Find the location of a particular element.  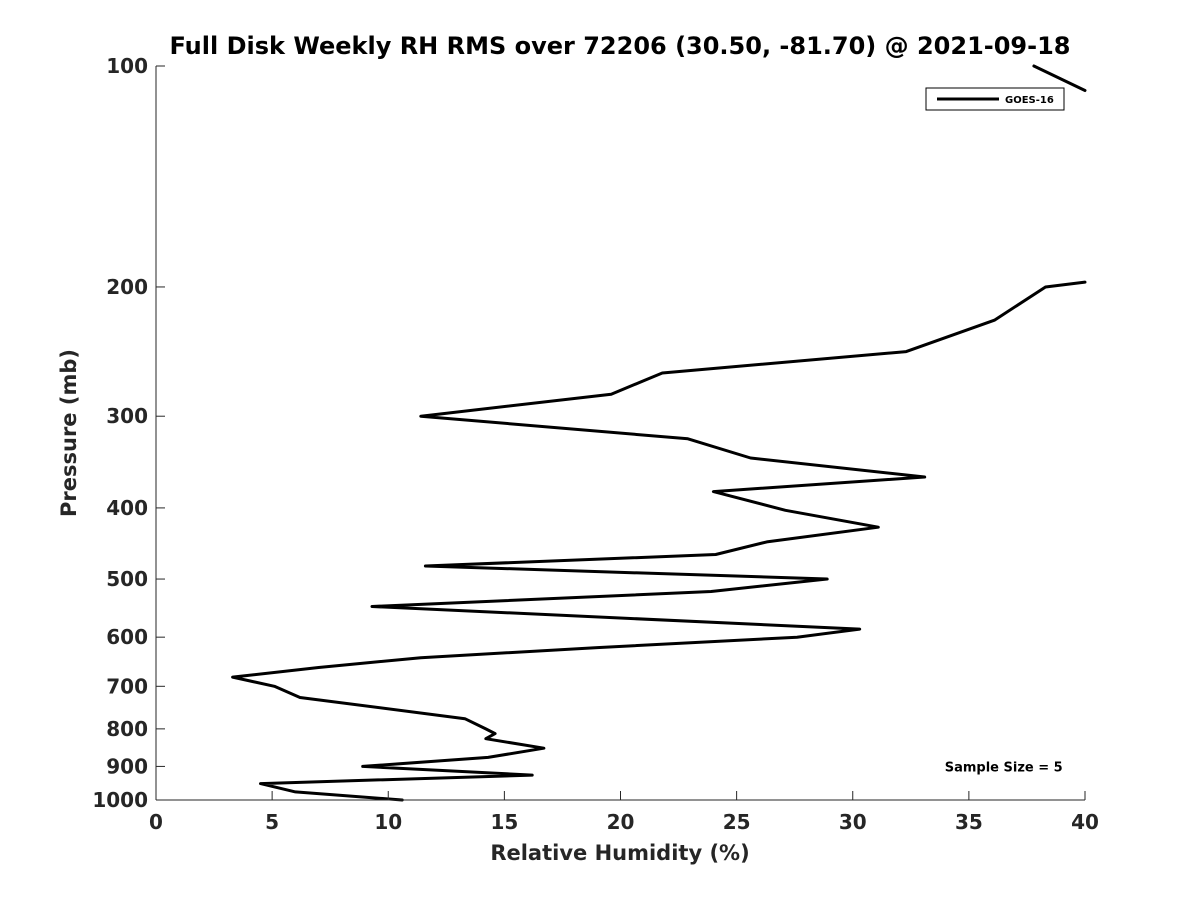

legend: GOES-16 is located at coordinates (995, 99).